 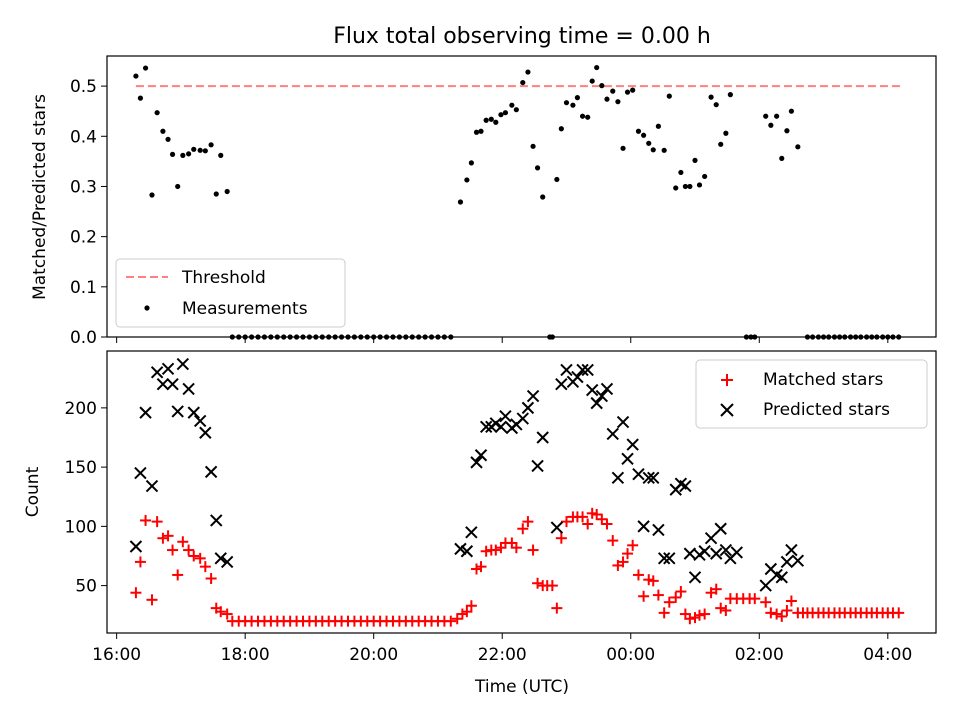 I want to click on bottom-x-tick-label: 18:00, so click(x=245, y=655).